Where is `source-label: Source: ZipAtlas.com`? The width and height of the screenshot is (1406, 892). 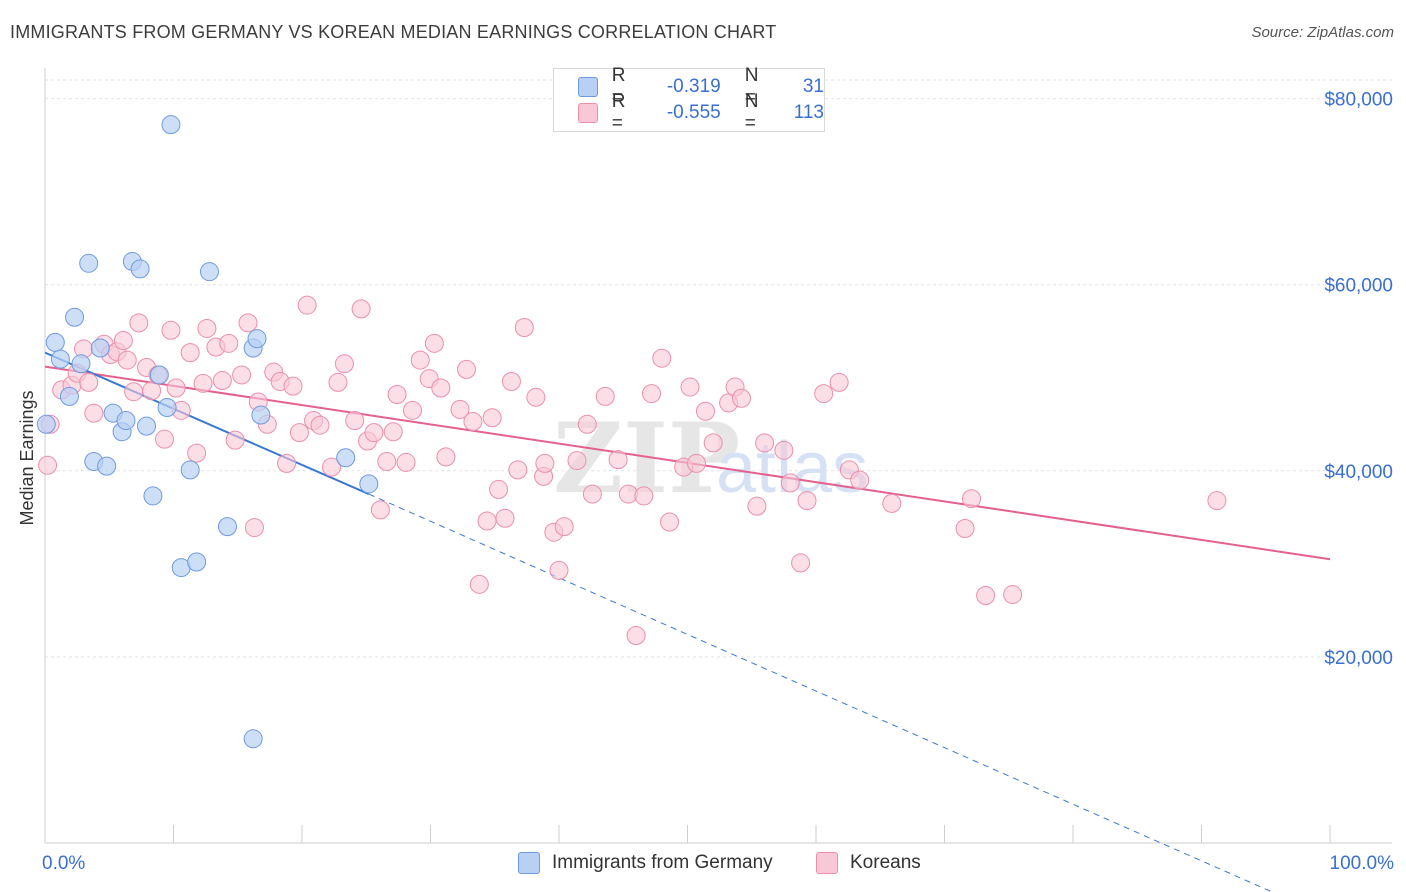 source-label: Source: ZipAtlas.com is located at coordinates (1322, 32).